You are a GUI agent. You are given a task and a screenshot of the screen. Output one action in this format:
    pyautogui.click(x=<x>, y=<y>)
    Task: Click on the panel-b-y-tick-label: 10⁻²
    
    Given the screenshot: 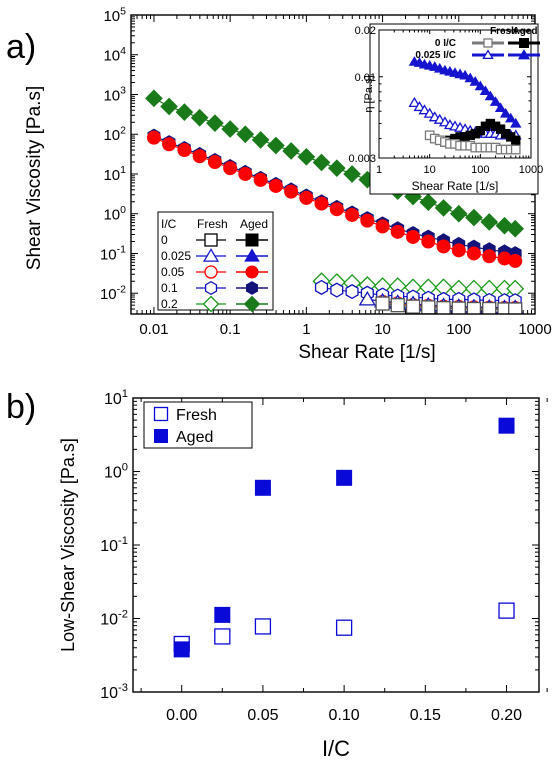 What is the action you would take?
    pyautogui.click(x=114, y=618)
    